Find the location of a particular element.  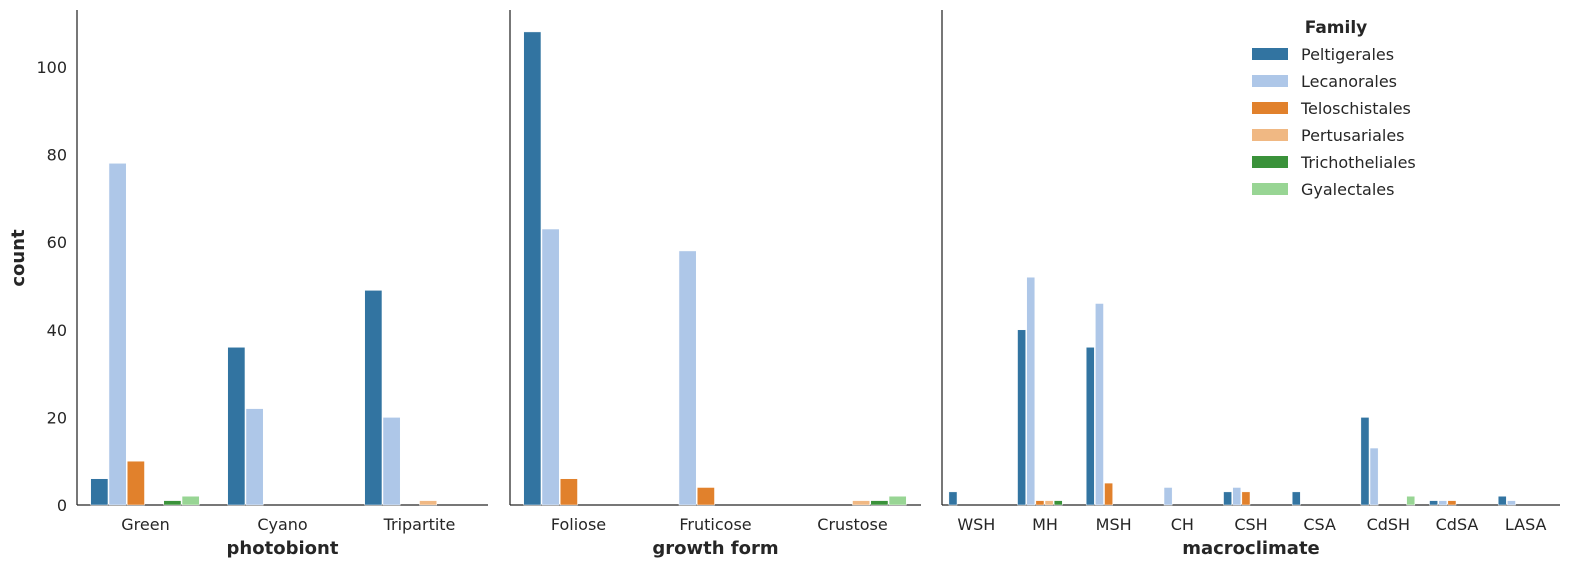

x-tick-label: CH is located at coordinates (1182, 524).